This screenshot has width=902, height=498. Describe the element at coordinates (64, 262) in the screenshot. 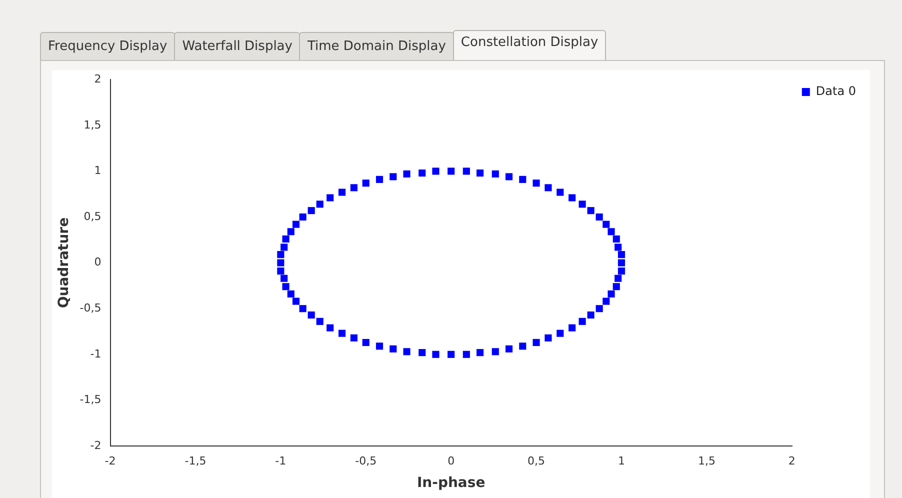

I see `y-axis-title: Quadrature` at that location.